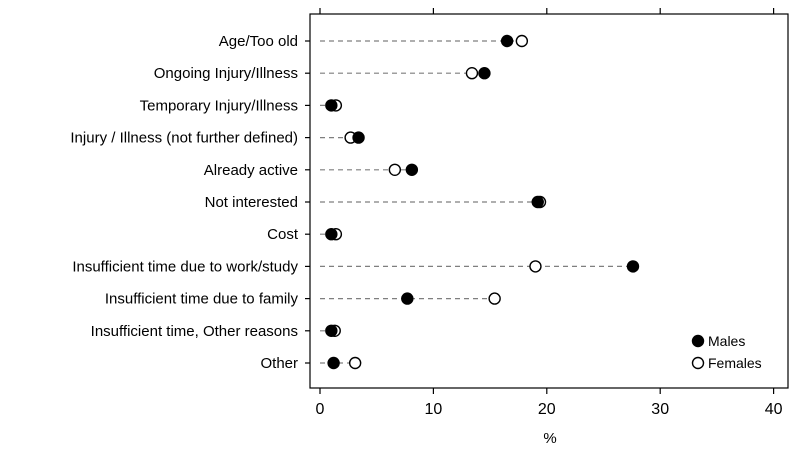 The image size is (791, 451). I want to click on category-label: Already active, so click(251, 170).